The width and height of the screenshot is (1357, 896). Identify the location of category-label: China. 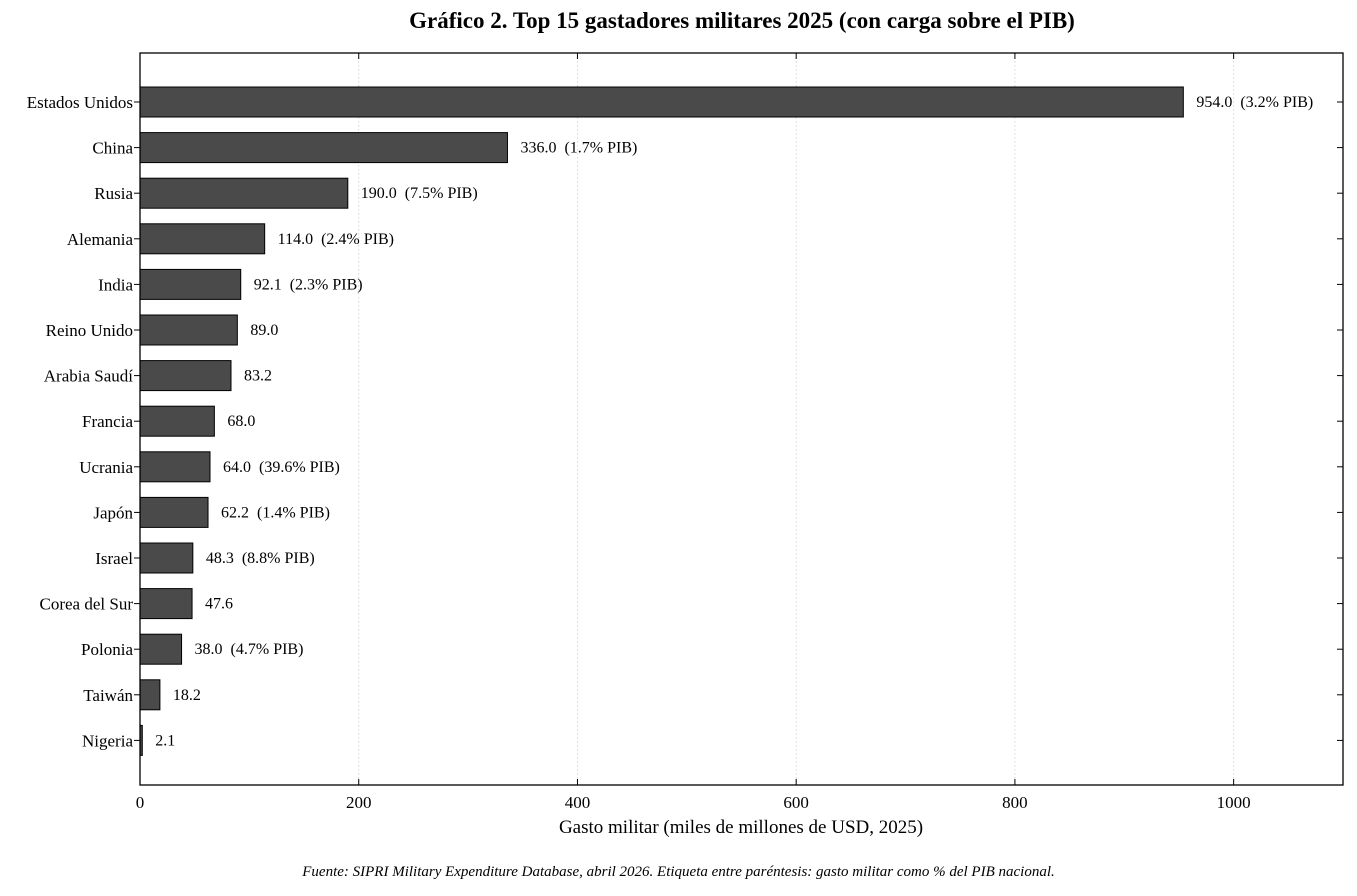
(112, 148).